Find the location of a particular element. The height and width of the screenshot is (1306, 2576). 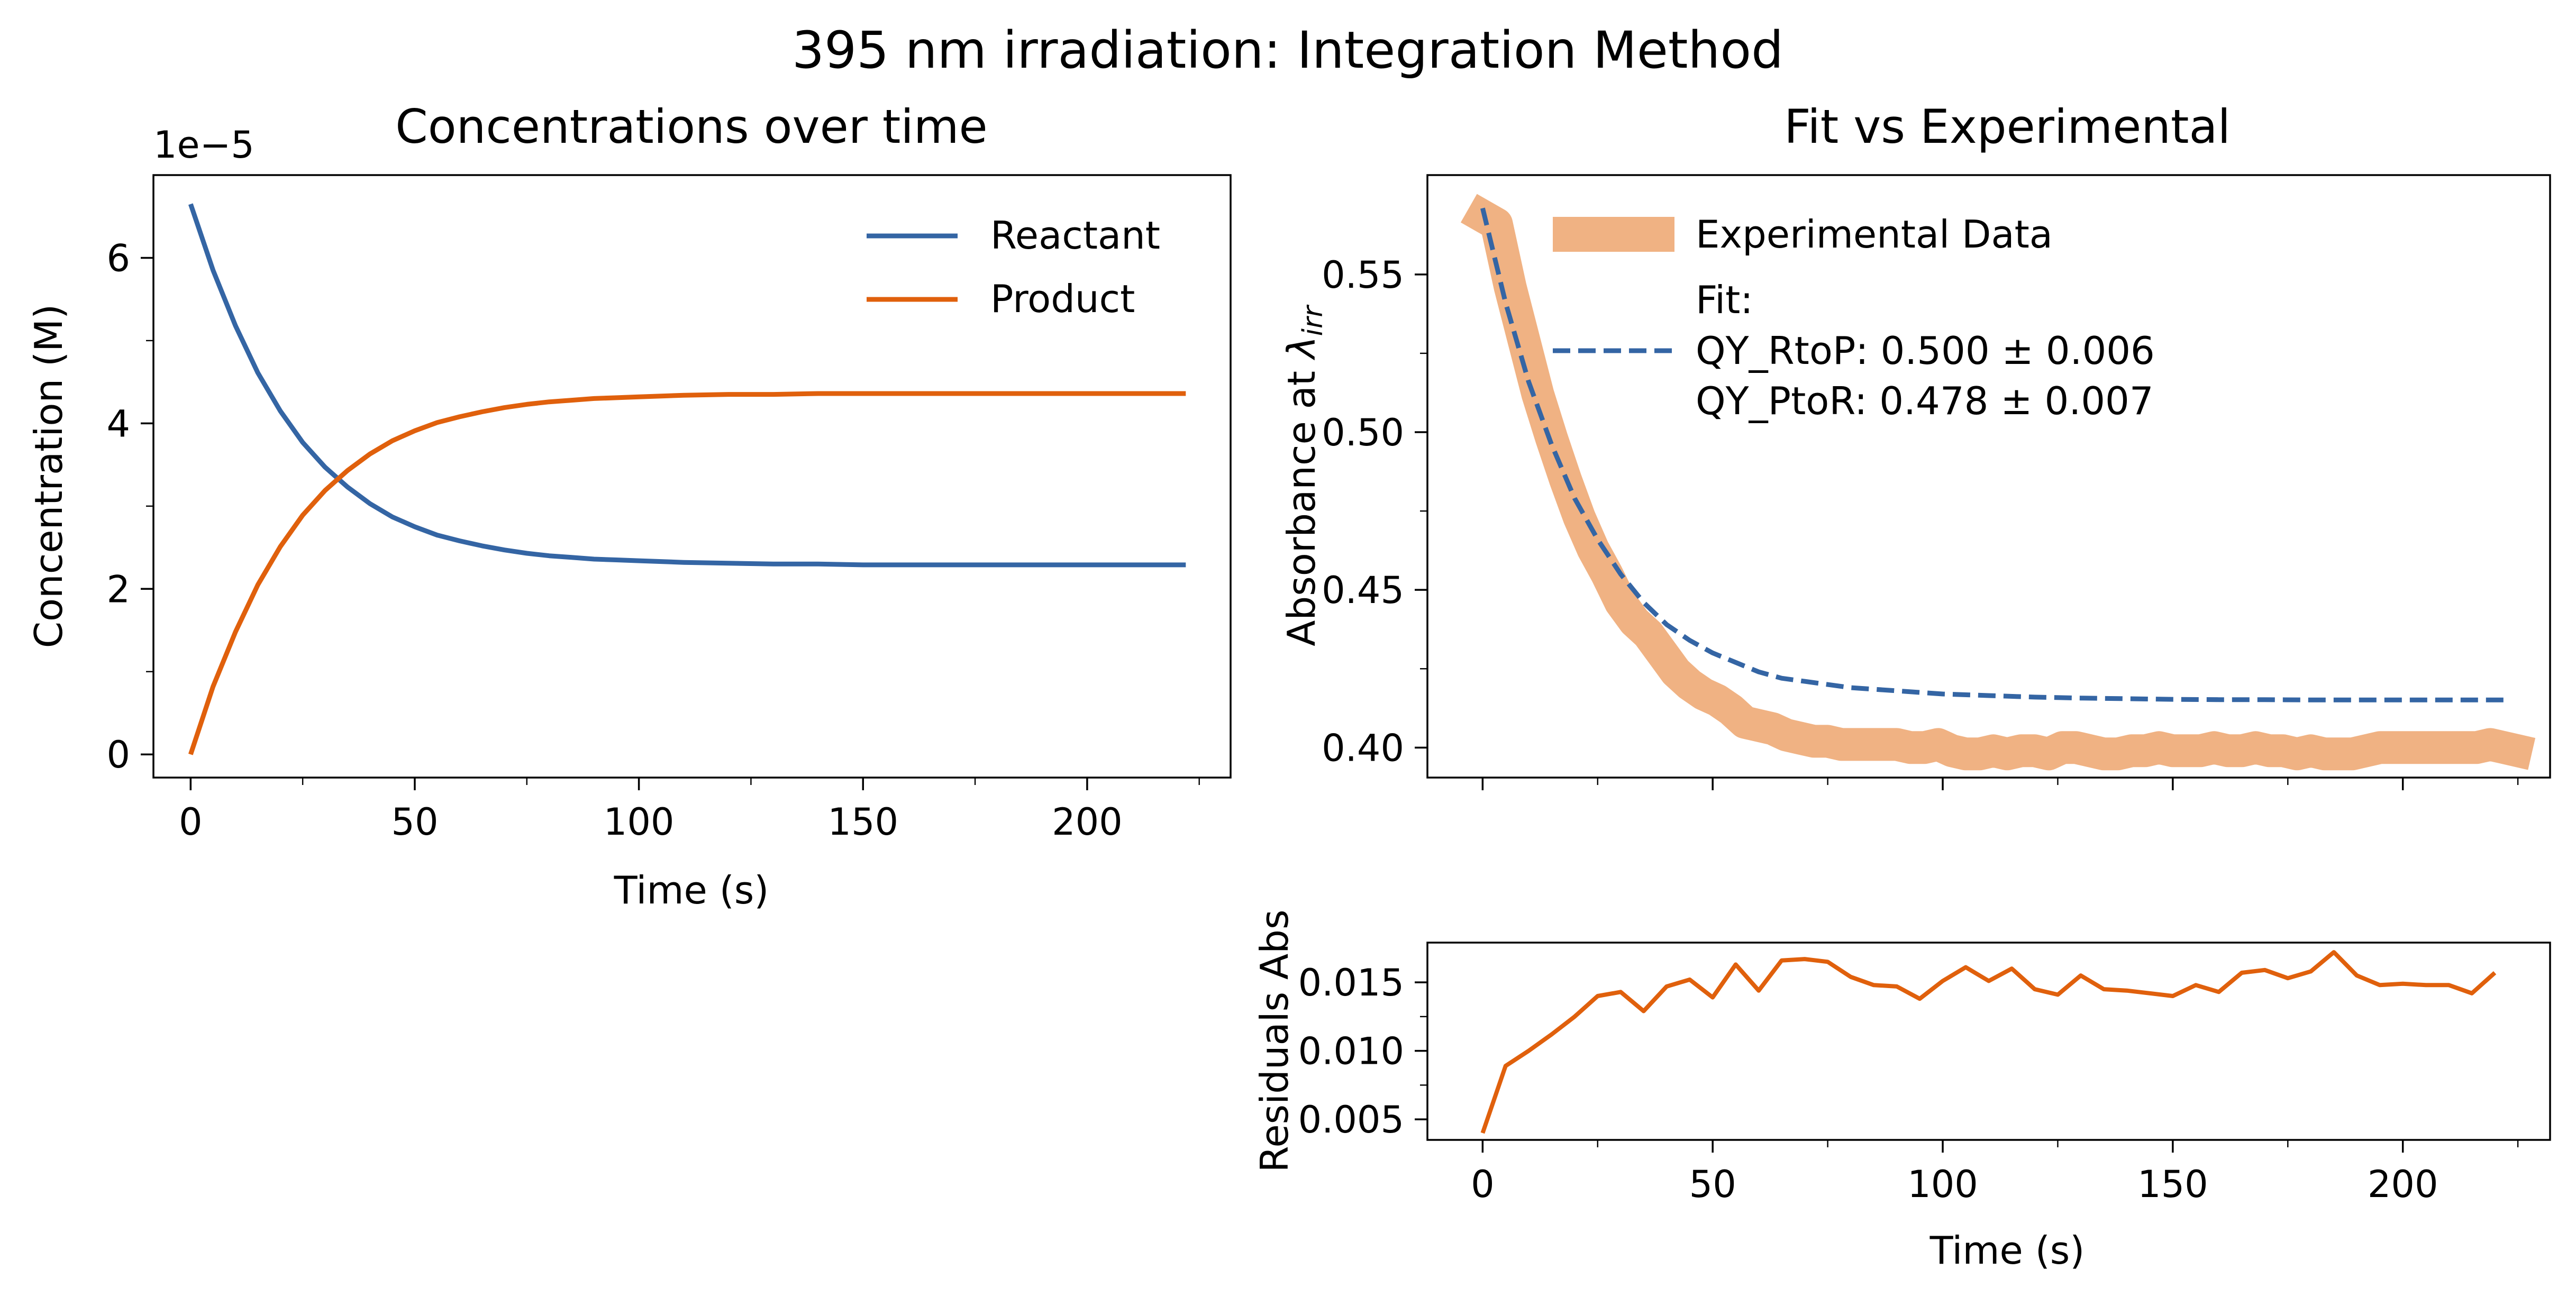

residuals-plot-area is located at coordinates (1988, 1042).